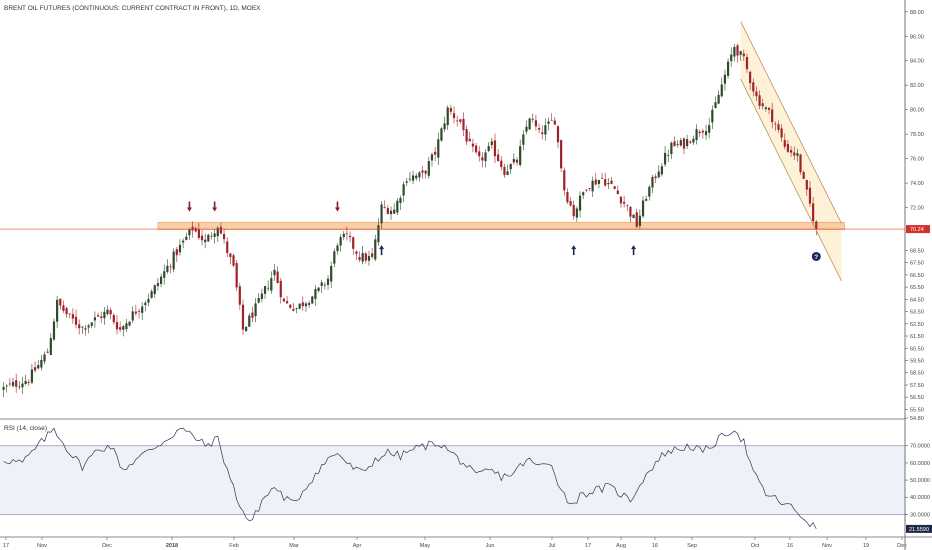 The width and height of the screenshot is (932, 550). Describe the element at coordinates (917, 337) in the screenshot. I see `price-tick-label: 61.50` at that location.